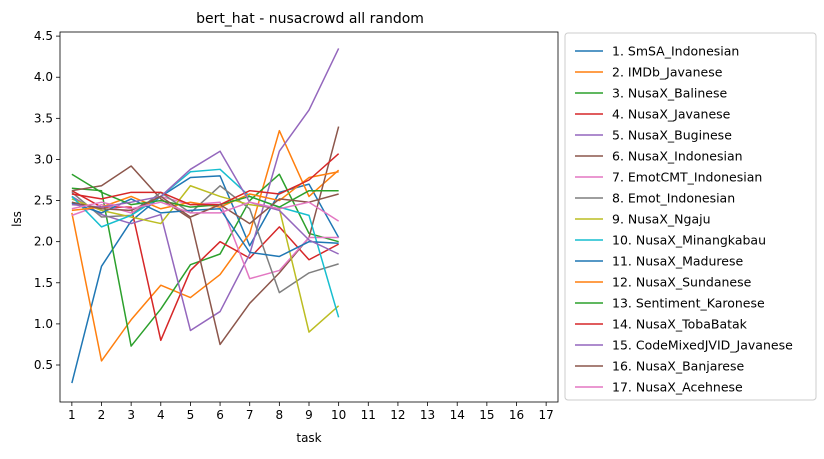 The image size is (824, 459). I want to click on y-axis-label: lss, so click(17, 219).